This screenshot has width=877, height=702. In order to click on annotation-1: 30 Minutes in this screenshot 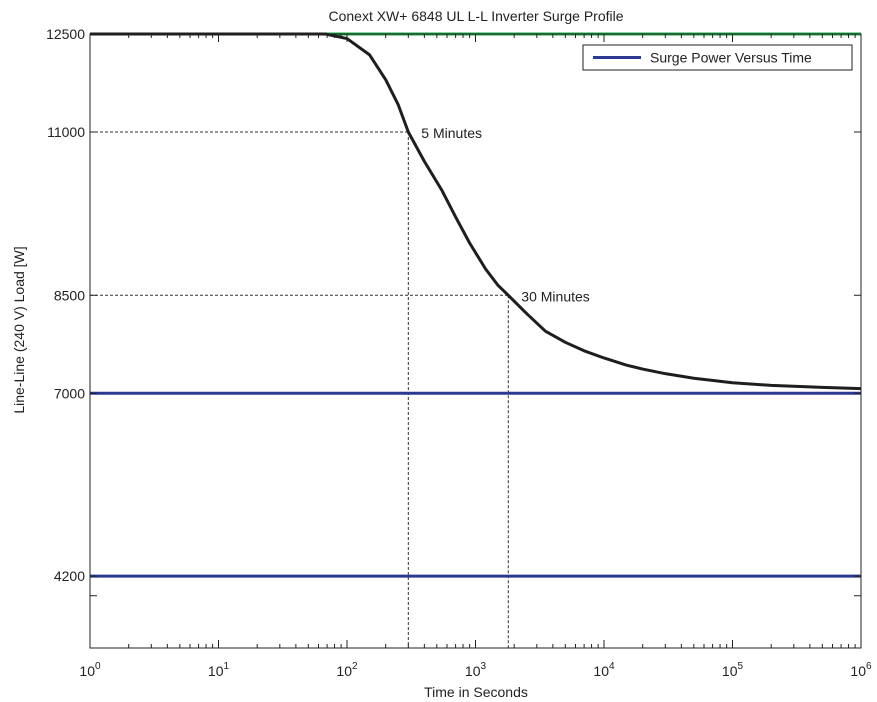, I will do `click(555, 296)`.